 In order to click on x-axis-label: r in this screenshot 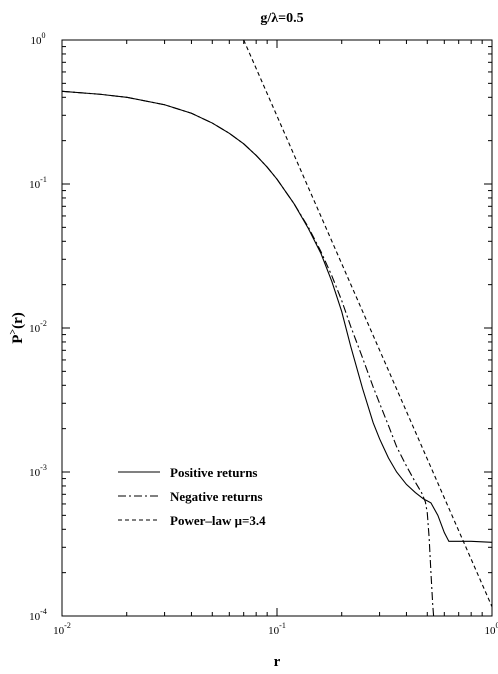, I will do `click(277, 662)`.